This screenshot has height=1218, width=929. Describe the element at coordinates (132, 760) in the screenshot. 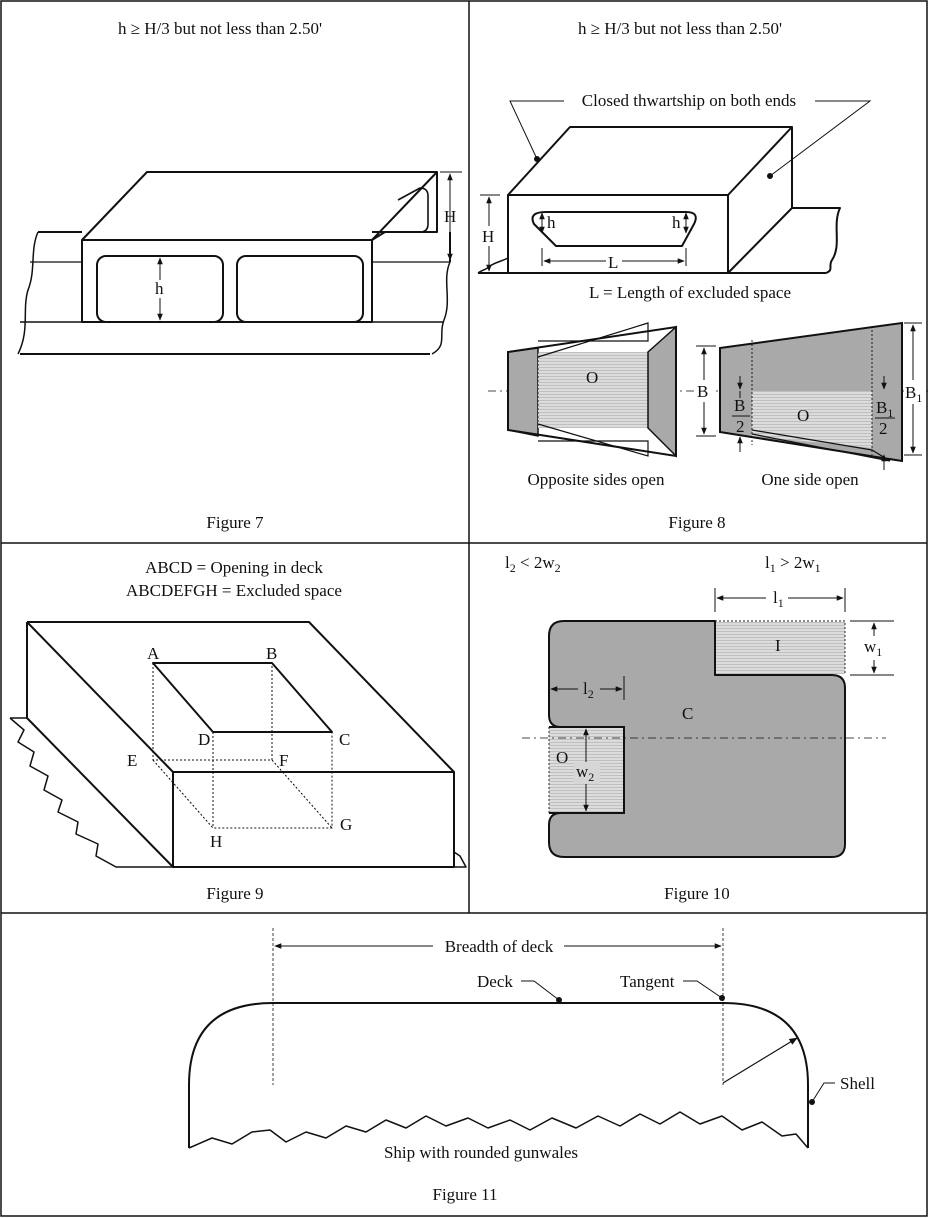

I see `fig9-point-E: E` at that location.